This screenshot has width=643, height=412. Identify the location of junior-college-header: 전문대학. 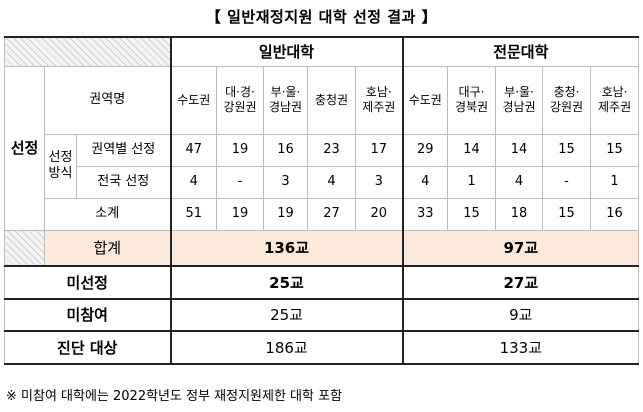
(520, 51).